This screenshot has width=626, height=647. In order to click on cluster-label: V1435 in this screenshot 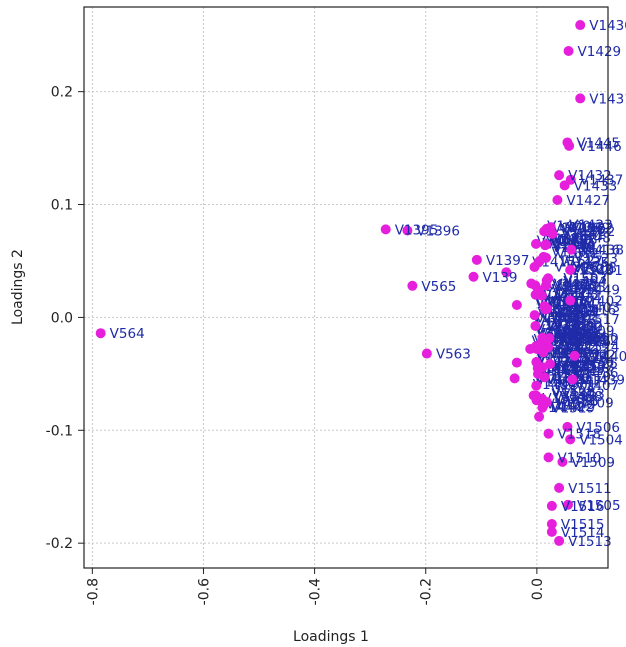, I will do `click(574, 290)`.